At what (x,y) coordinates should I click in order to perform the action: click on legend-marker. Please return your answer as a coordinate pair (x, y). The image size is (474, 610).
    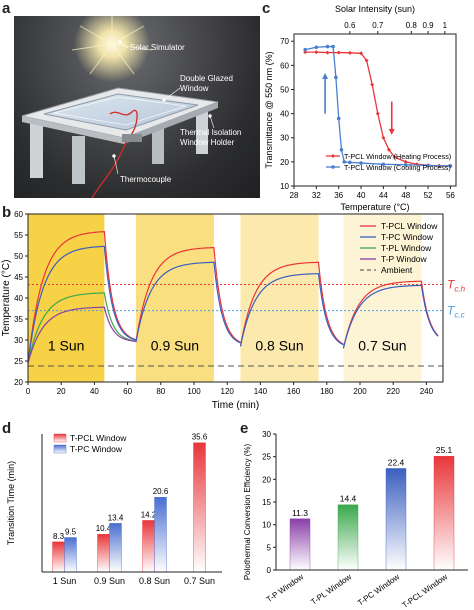
    Looking at the image, I should click on (333, 156).